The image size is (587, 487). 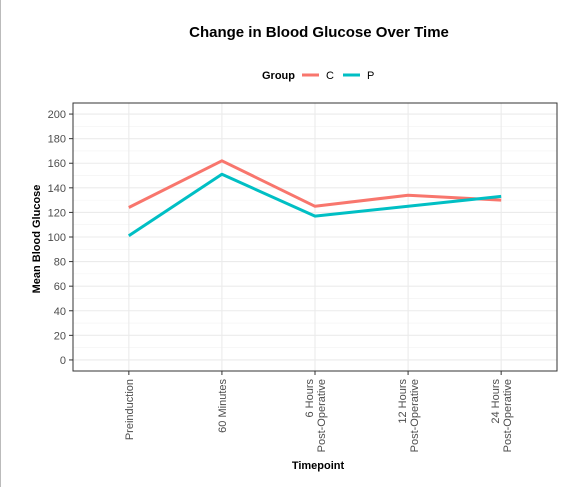 I want to click on y-tick-label: 100, so click(x=57, y=238).